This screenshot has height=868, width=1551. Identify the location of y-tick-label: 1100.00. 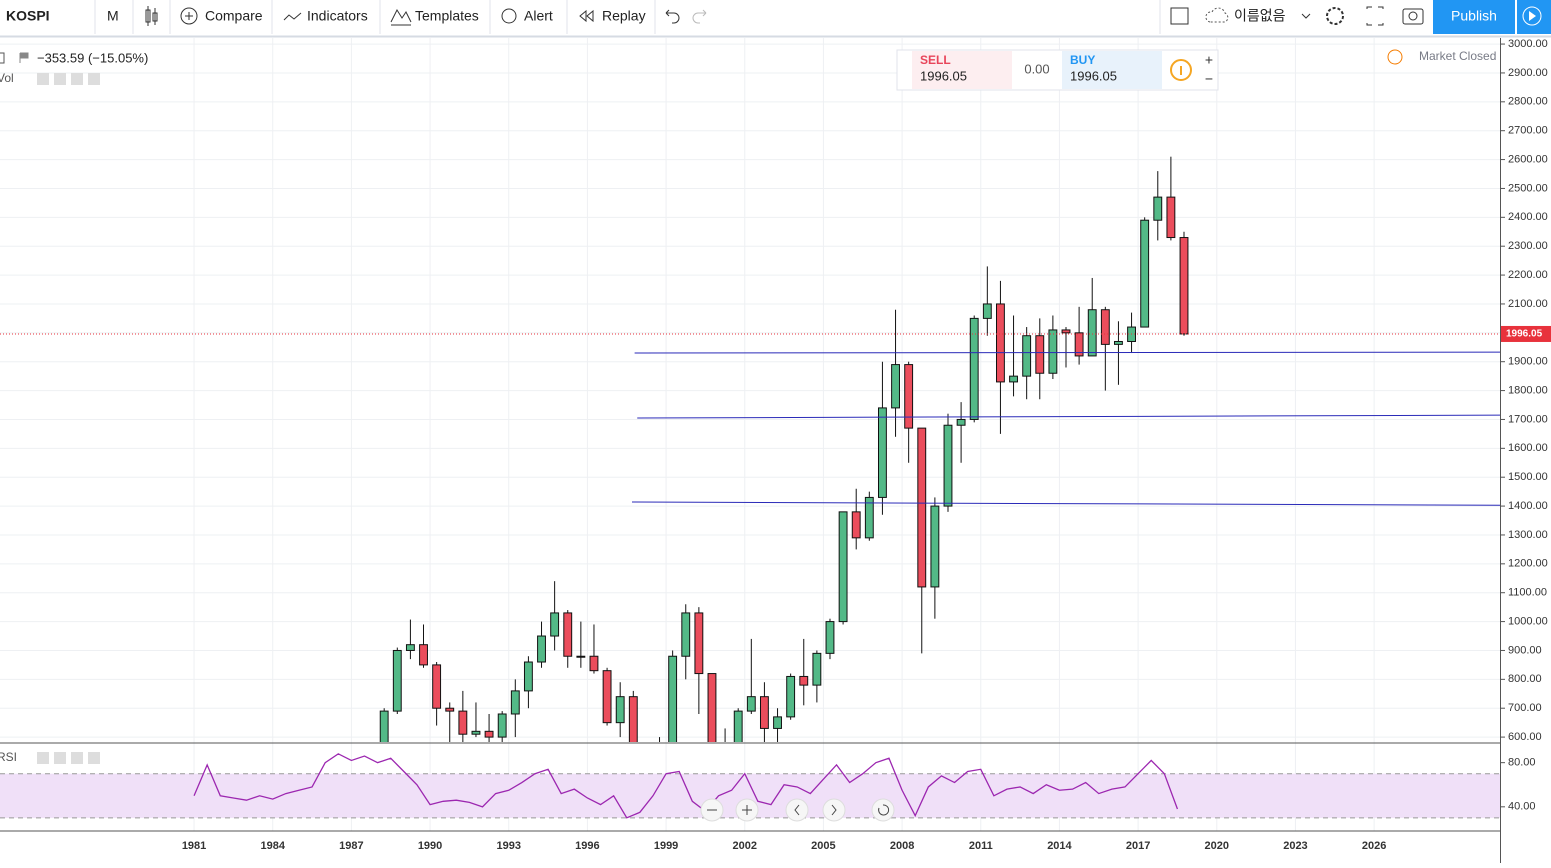
(1527, 593).